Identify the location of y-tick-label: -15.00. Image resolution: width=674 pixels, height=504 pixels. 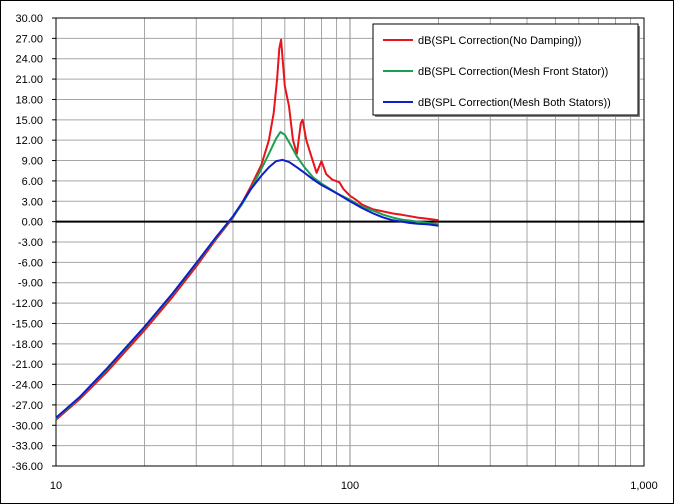
(27, 324).